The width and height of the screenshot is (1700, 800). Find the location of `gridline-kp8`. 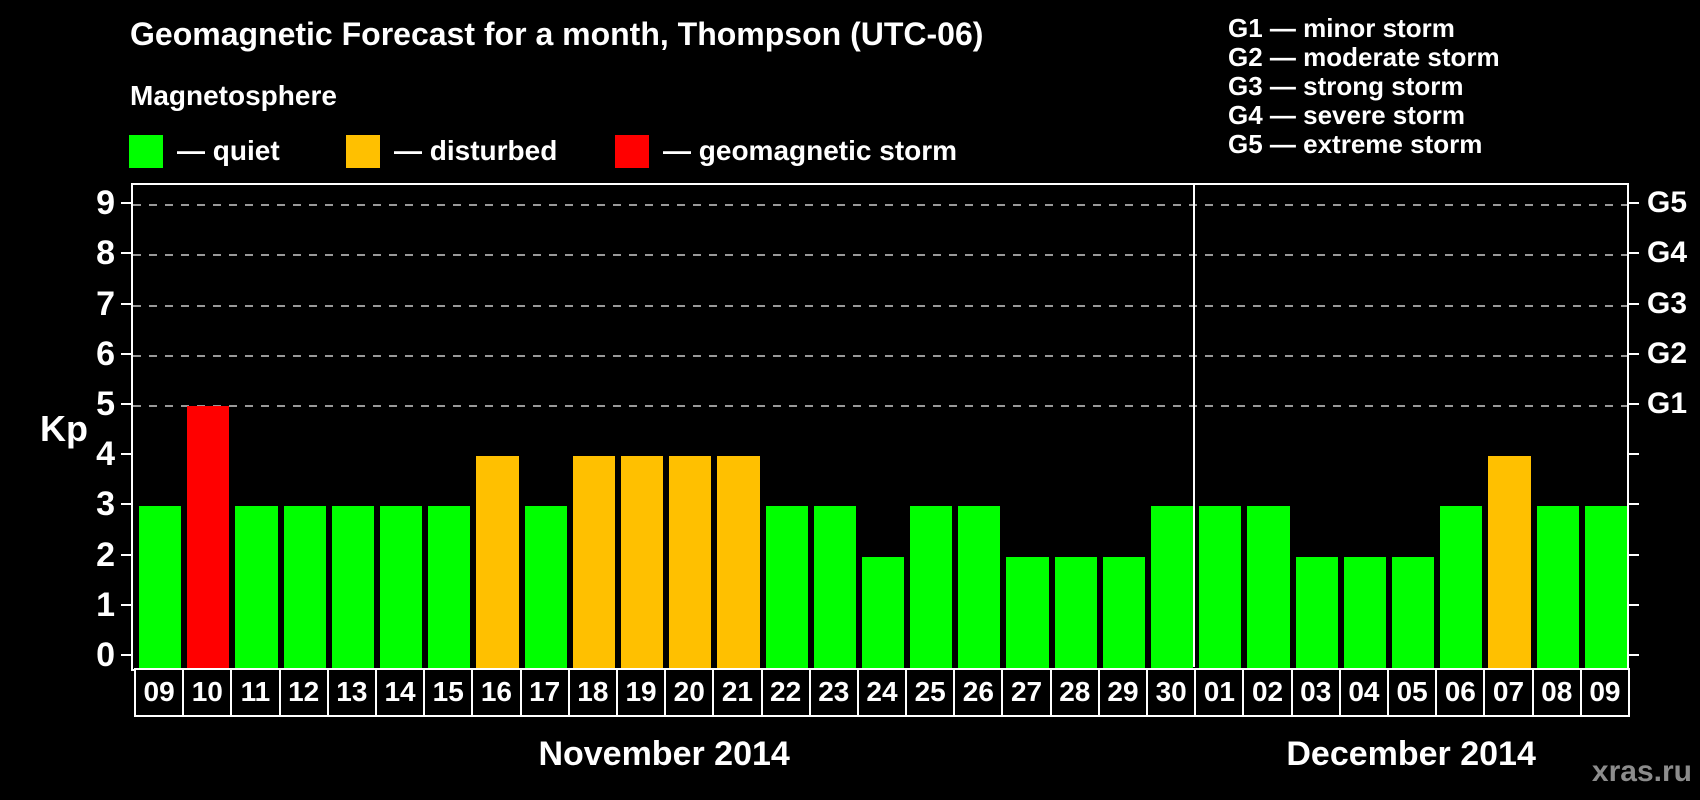

gridline-kp8 is located at coordinates (880, 255).